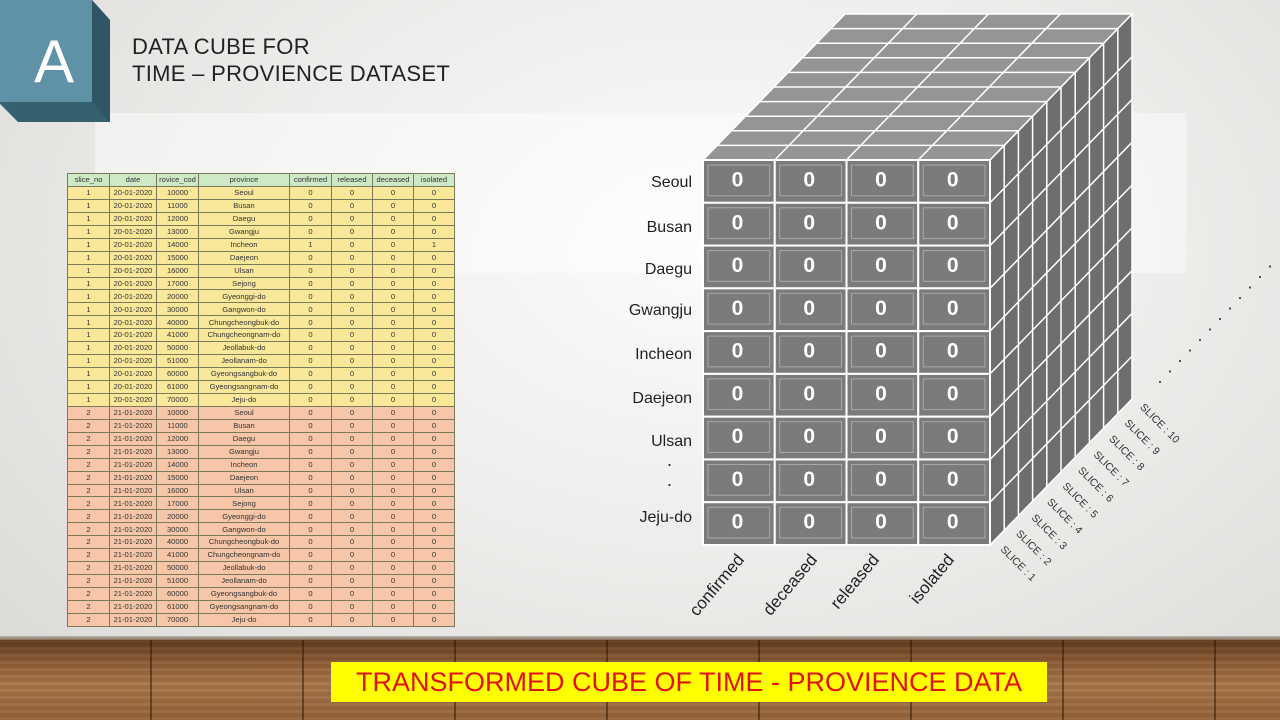 This screenshot has height=720, width=1280. Describe the element at coordinates (640, 639) in the screenshot. I see `floor-edge` at that location.